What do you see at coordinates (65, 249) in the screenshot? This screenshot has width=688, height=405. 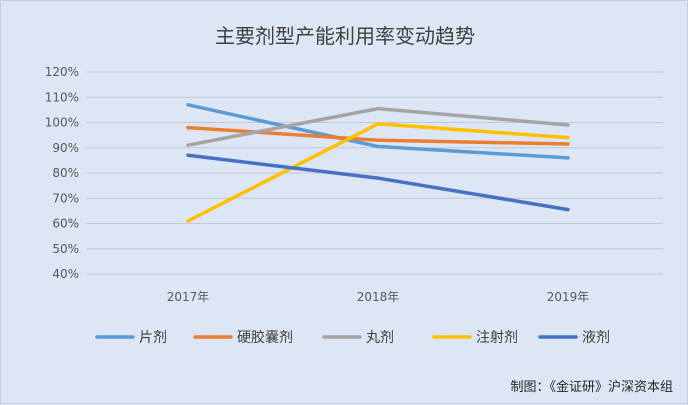 I see `y-tick-label: 50%` at bounding box center [65, 249].